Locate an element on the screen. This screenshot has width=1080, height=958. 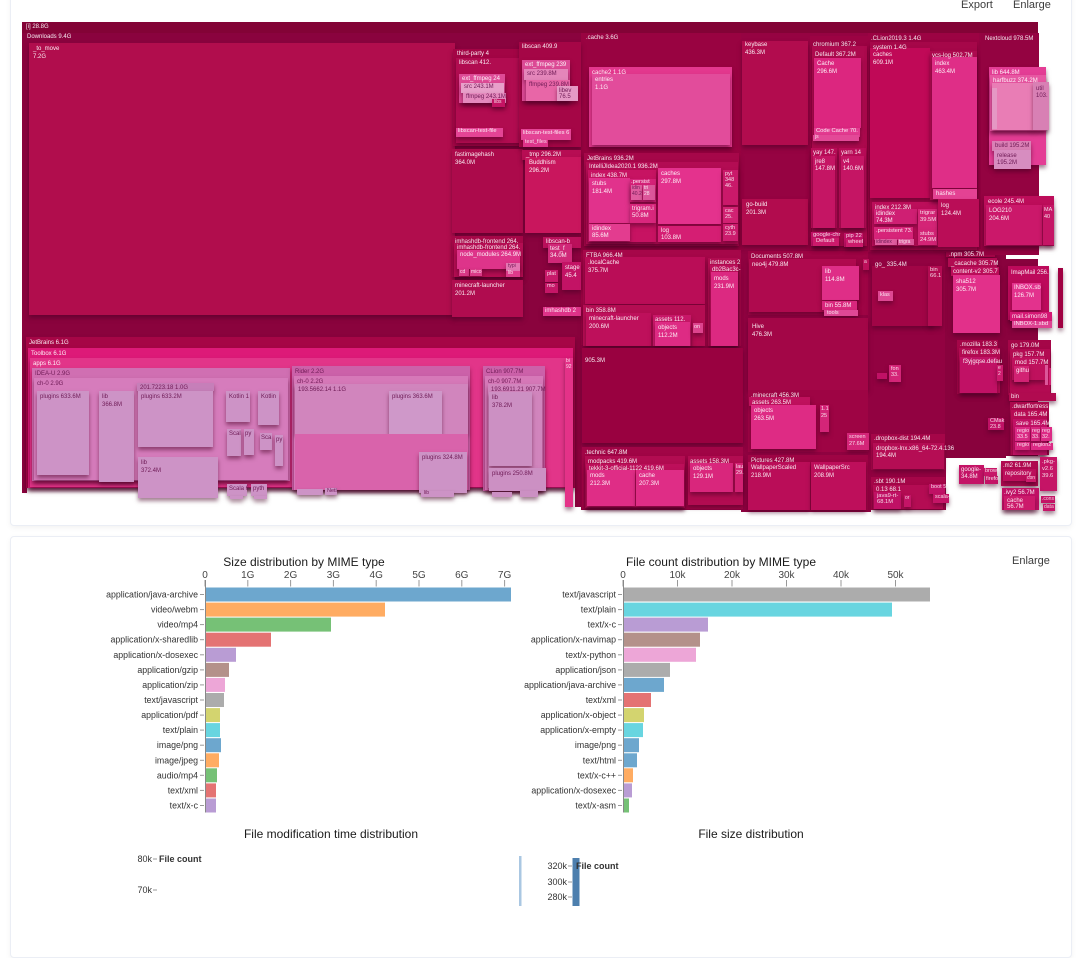
svg-text: 20k is located at coordinates (732, 575).